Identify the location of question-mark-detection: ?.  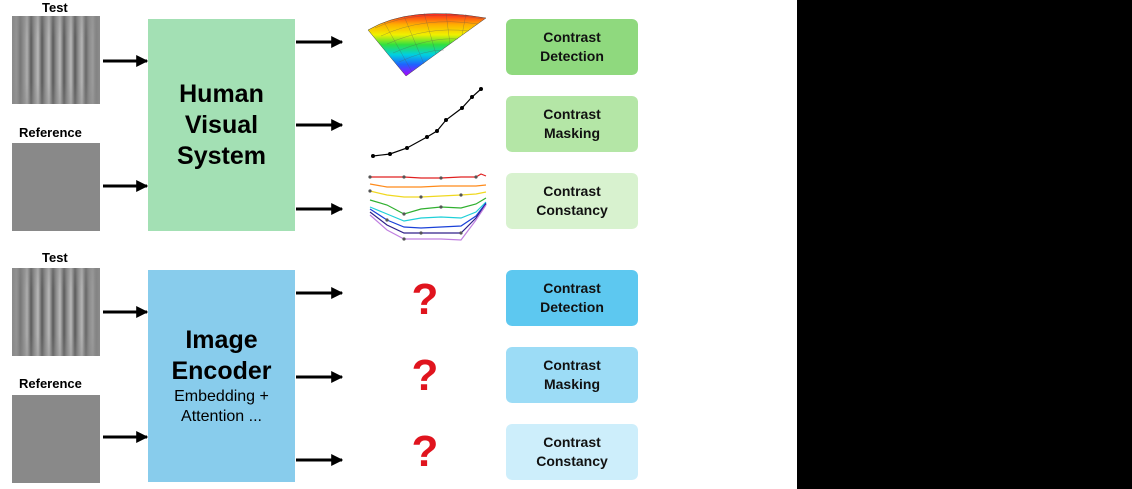
(425, 299).